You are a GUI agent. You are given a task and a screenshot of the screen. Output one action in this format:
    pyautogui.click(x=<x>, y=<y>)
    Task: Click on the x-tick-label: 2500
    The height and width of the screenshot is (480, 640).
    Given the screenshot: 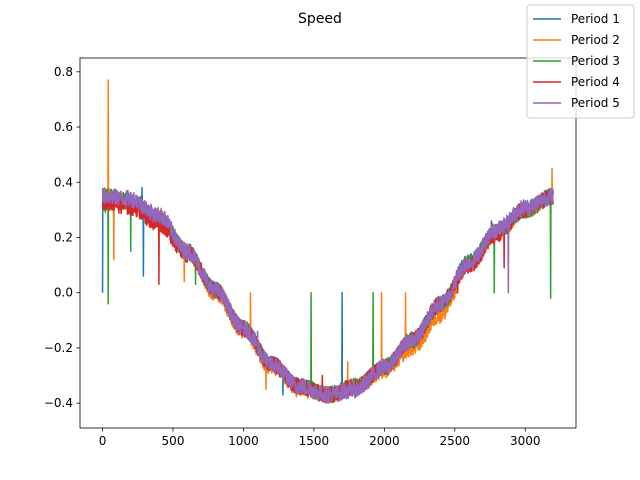 What is the action you would take?
    pyautogui.click(x=455, y=441)
    